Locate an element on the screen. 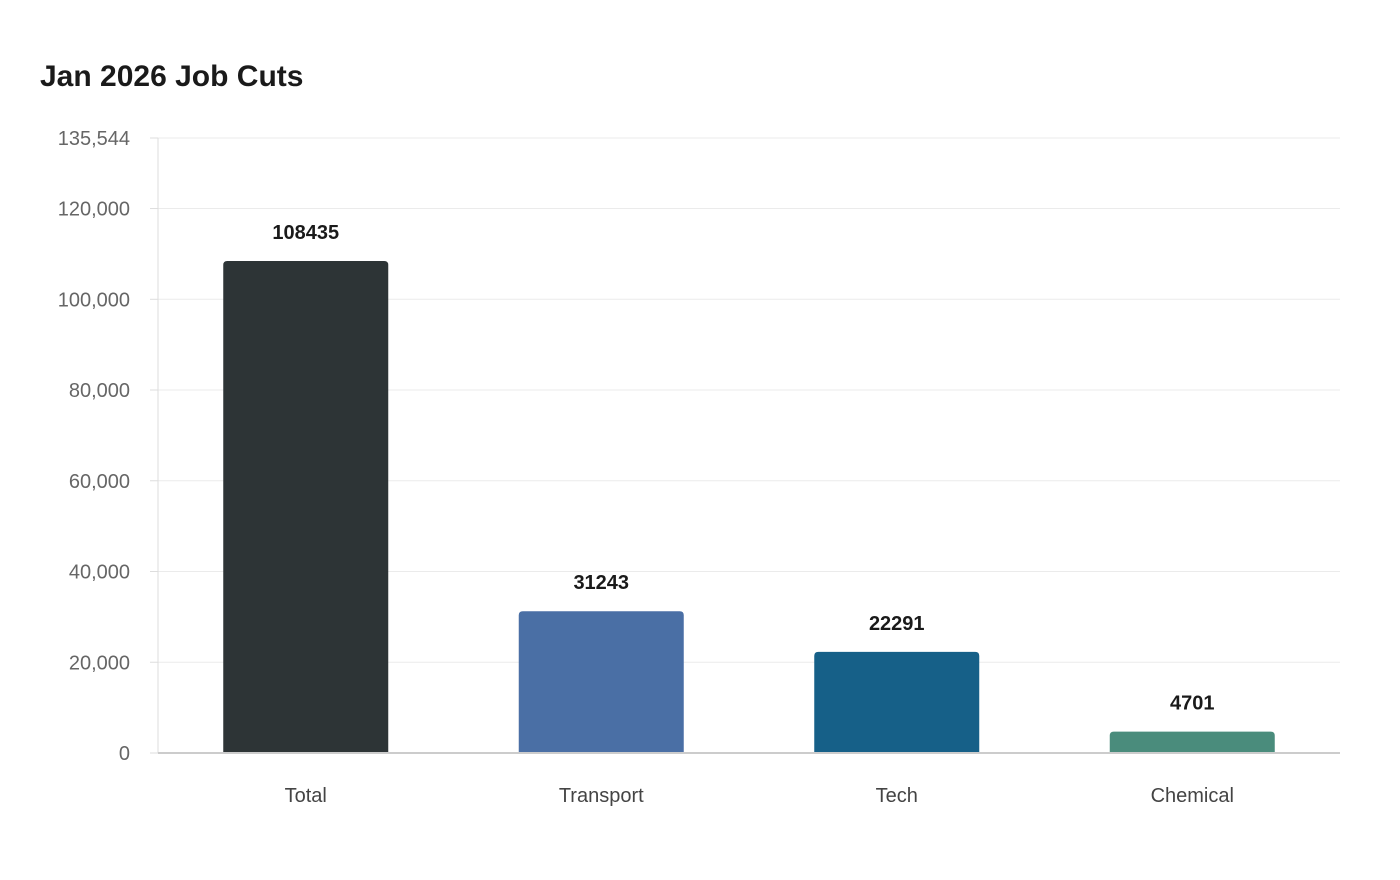 The width and height of the screenshot is (1400, 880). y-tick-label: 20,000 is located at coordinates (99, 663).